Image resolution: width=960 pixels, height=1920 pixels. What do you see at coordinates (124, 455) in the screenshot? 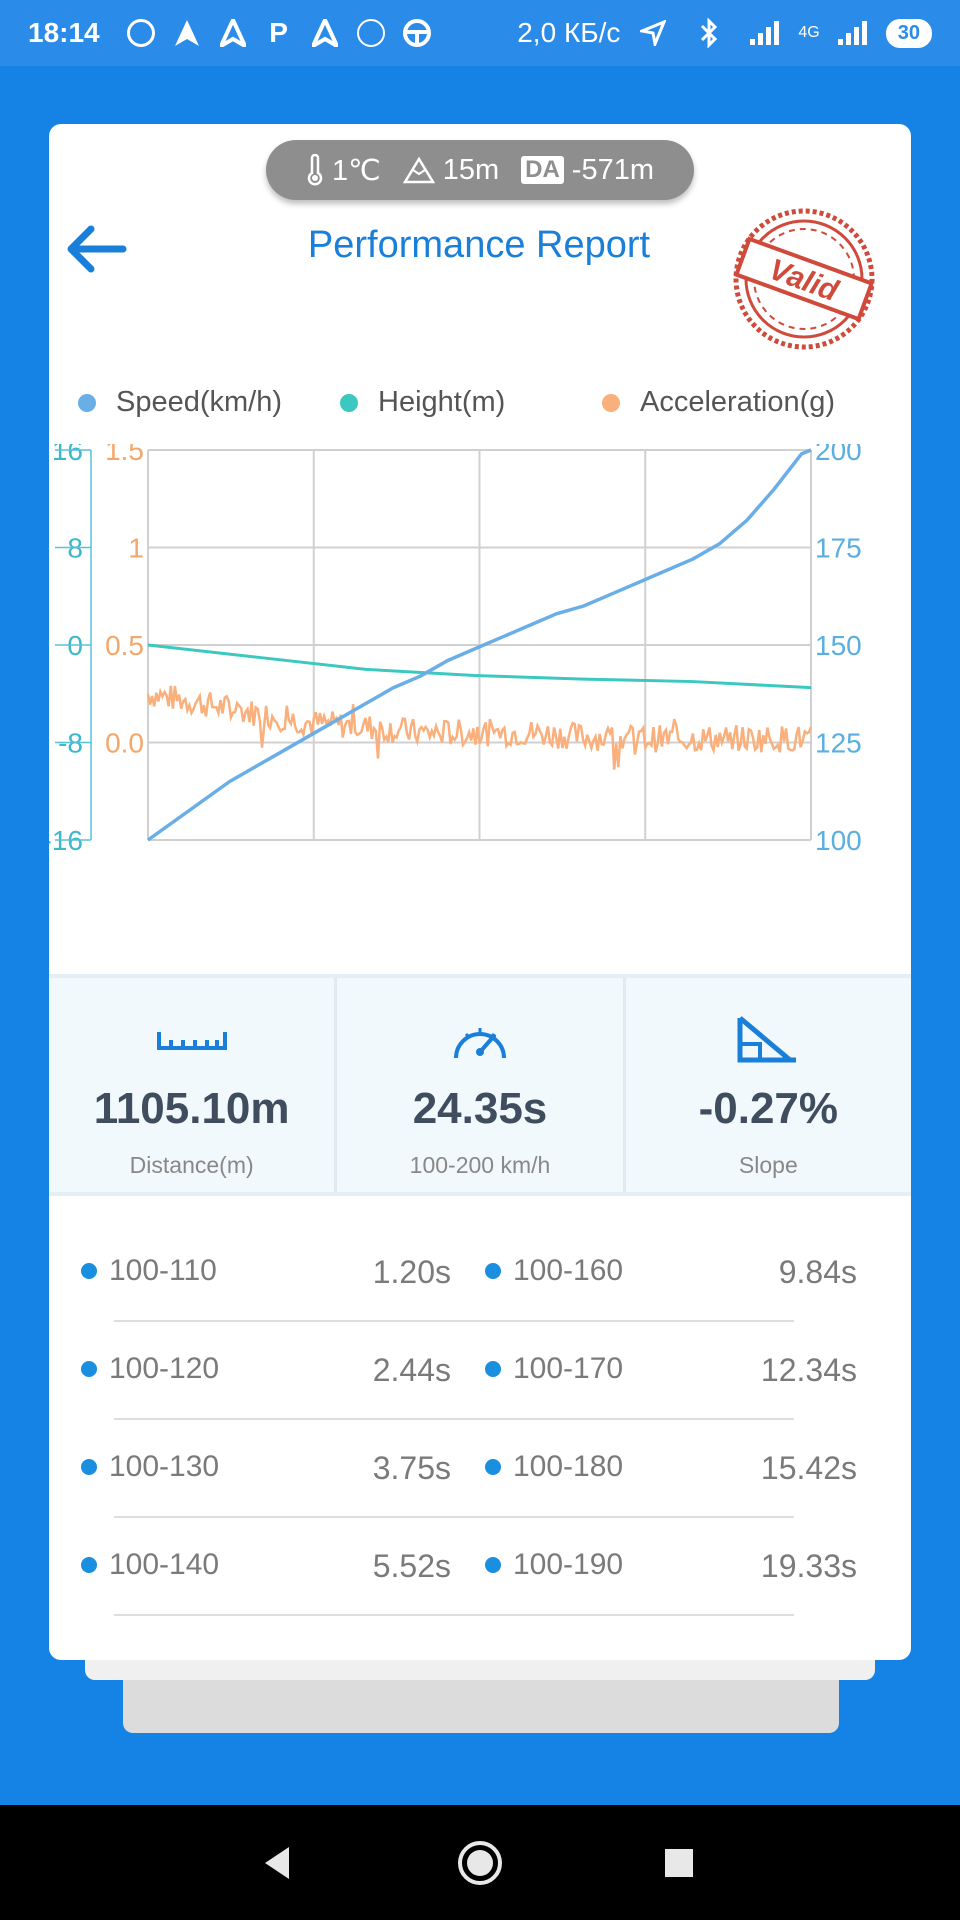
I see `y-tick-acceleration: 1.5` at bounding box center [124, 455].